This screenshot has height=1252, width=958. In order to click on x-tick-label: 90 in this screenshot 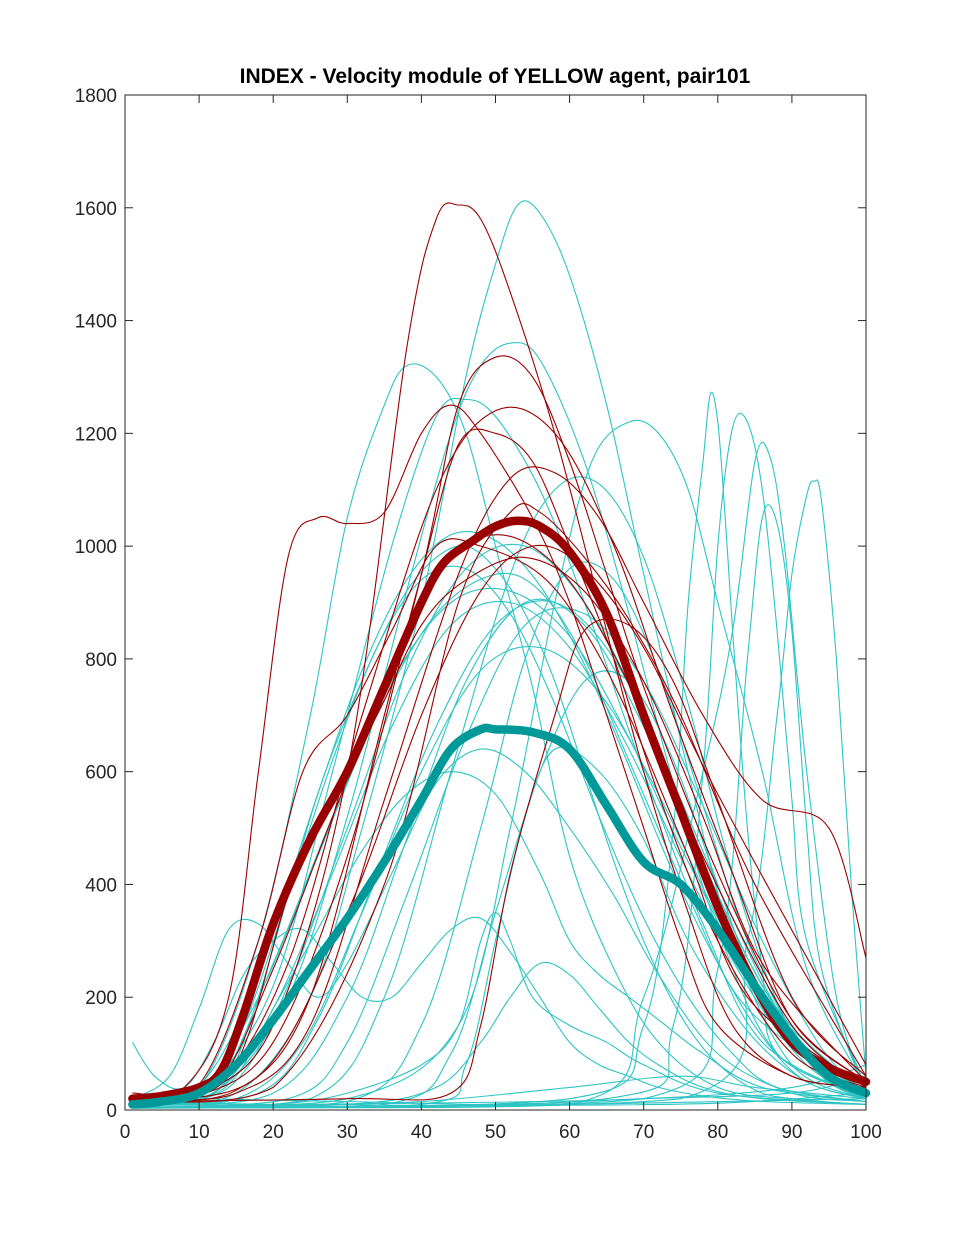, I will do `click(791, 1132)`.